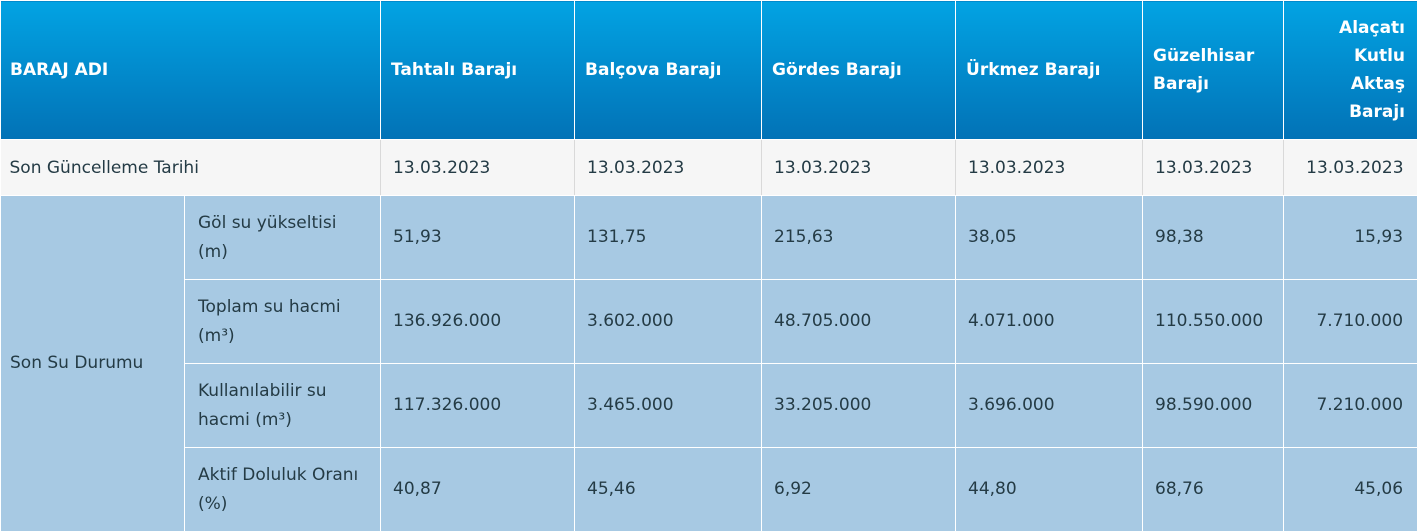 The height and width of the screenshot is (532, 1417). I want to click on group-label: Son Su Durumu, so click(93, 364).